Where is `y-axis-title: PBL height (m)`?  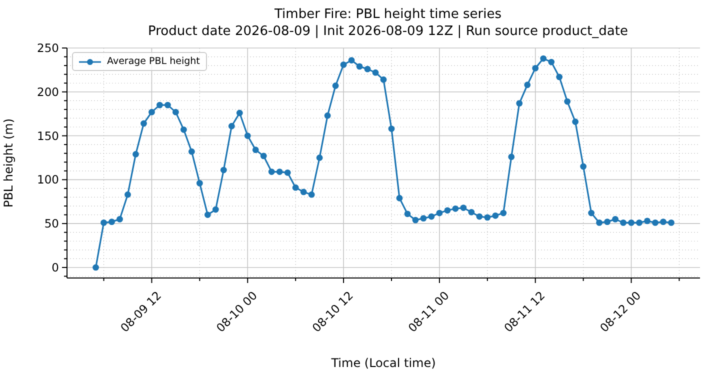 y-axis-title: PBL height (m) is located at coordinates (8, 163).